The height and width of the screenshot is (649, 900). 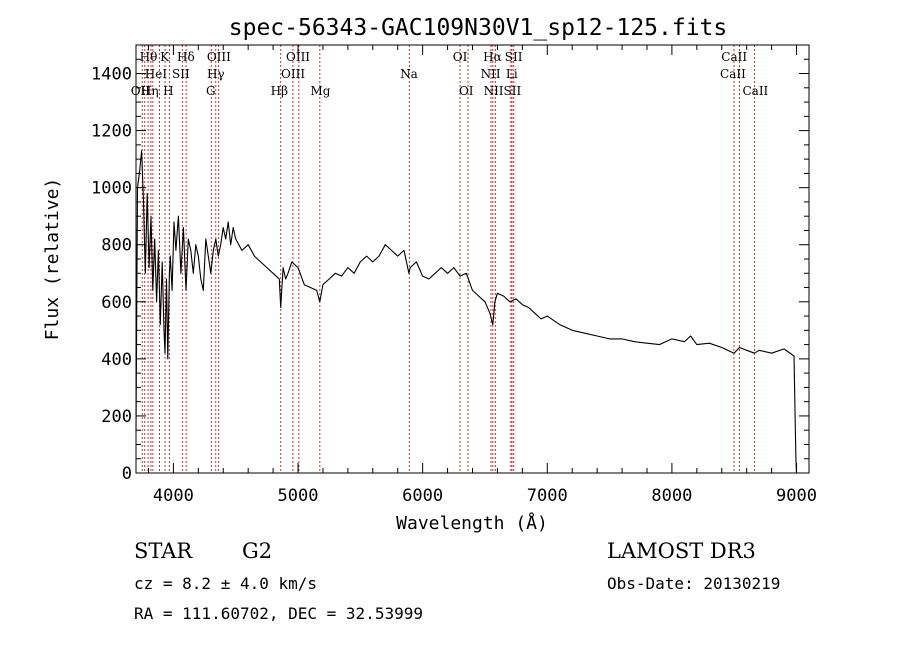 I want to click on y-tick-label: 1400, so click(x=111, y=75).